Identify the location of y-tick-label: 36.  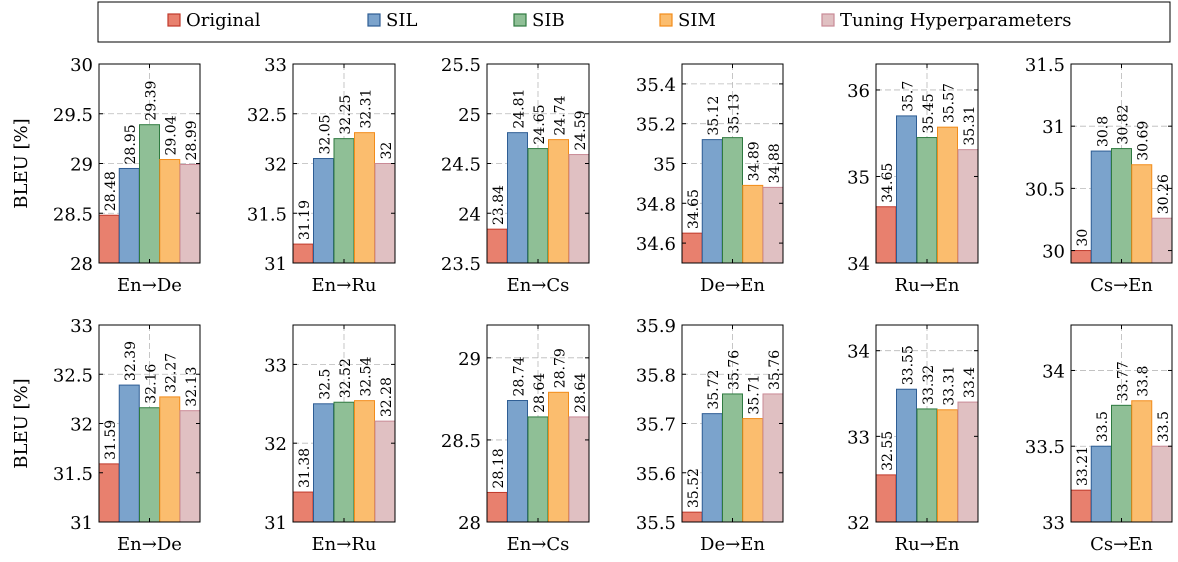
(858, 91).